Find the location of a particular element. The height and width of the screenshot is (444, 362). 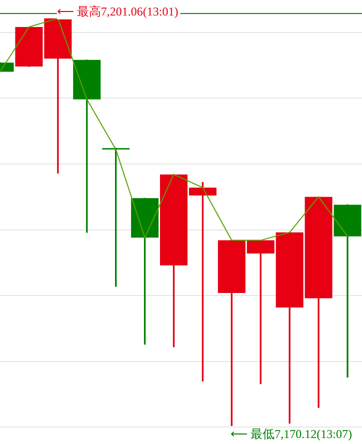

candlestick is located at coordinates (348, 291).